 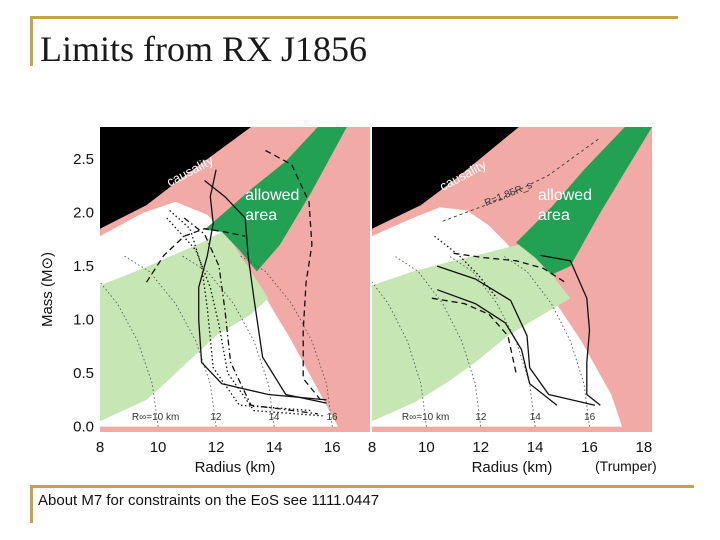 I want to click on left-rule, so click(x=31, y=41).